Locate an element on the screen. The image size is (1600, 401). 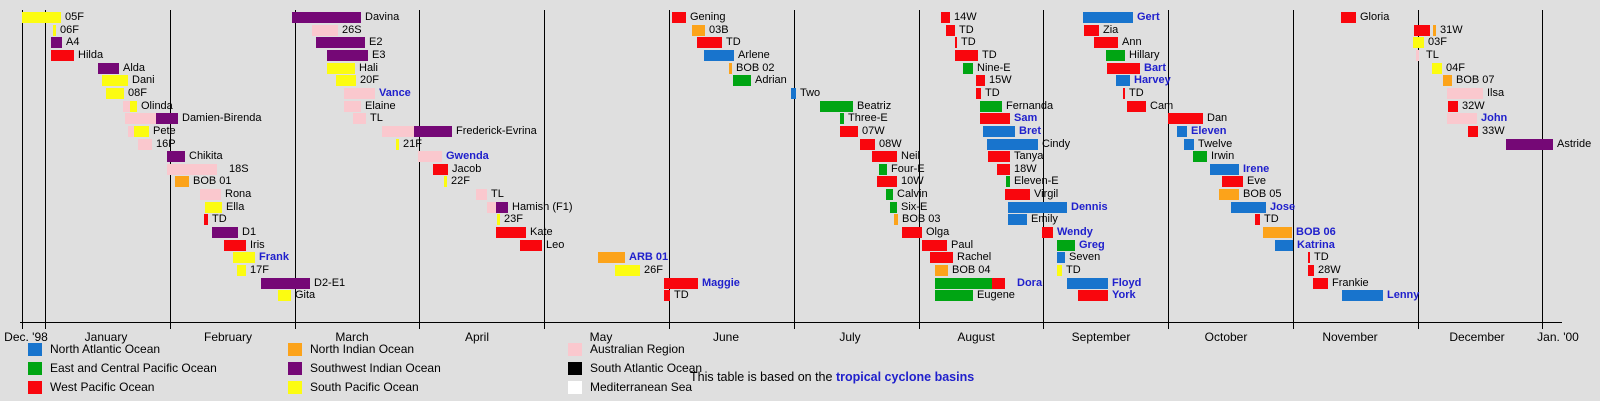
storm-label: Harvey is located at coordinates (1152, 80).